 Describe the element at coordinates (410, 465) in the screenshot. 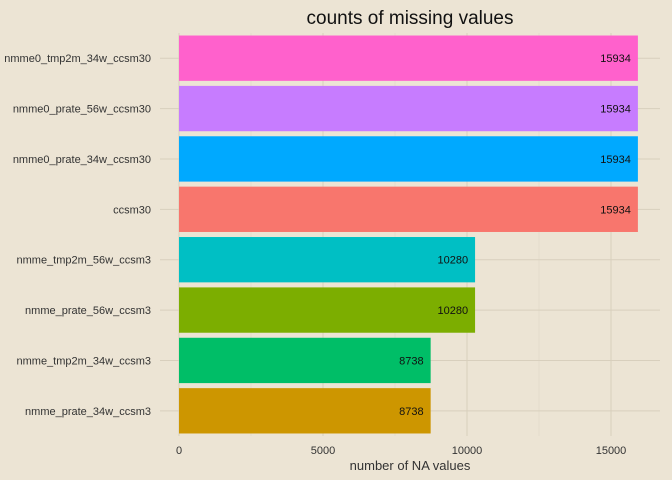

I see `x-axis-title: number of NA values` at that location.